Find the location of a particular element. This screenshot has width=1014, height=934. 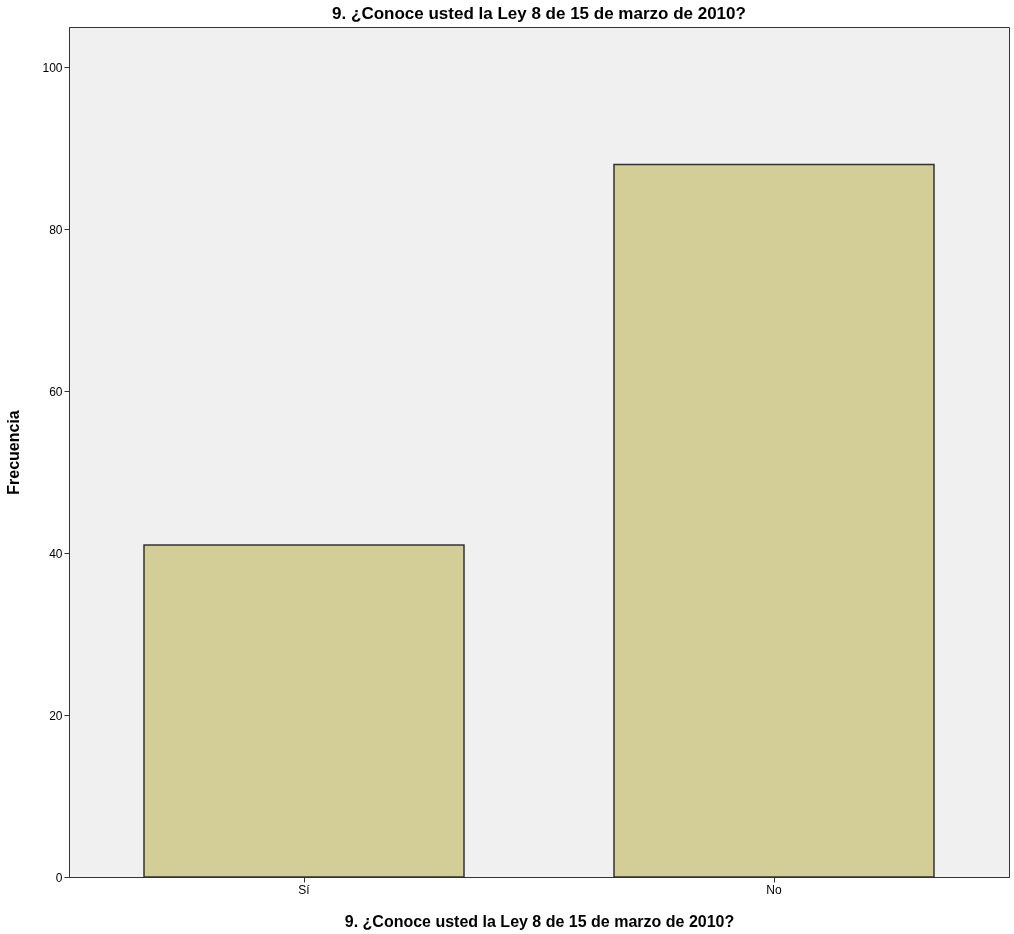

y-tick-label: 0 is located at coordinates (59, 877).